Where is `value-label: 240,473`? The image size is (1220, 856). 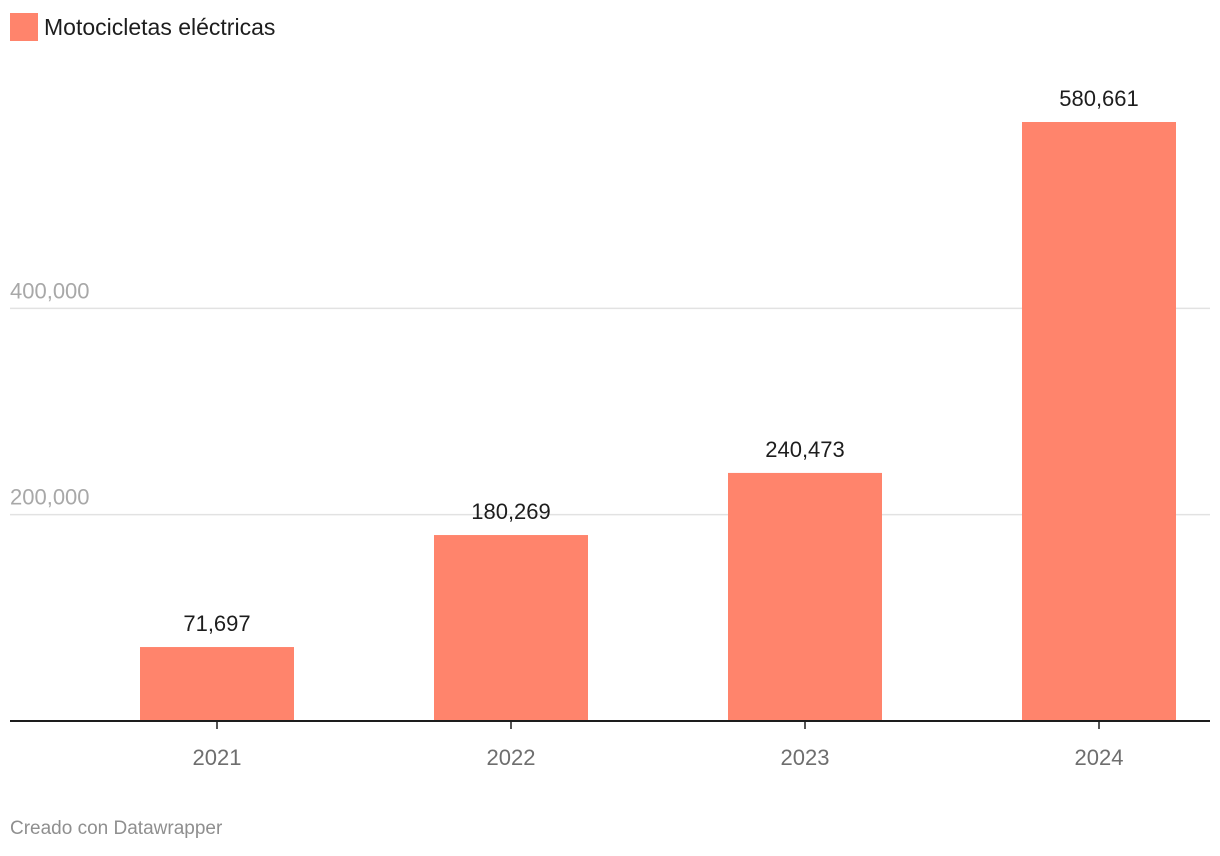
value-label: 240,473 is located at coordinates (805, 449).